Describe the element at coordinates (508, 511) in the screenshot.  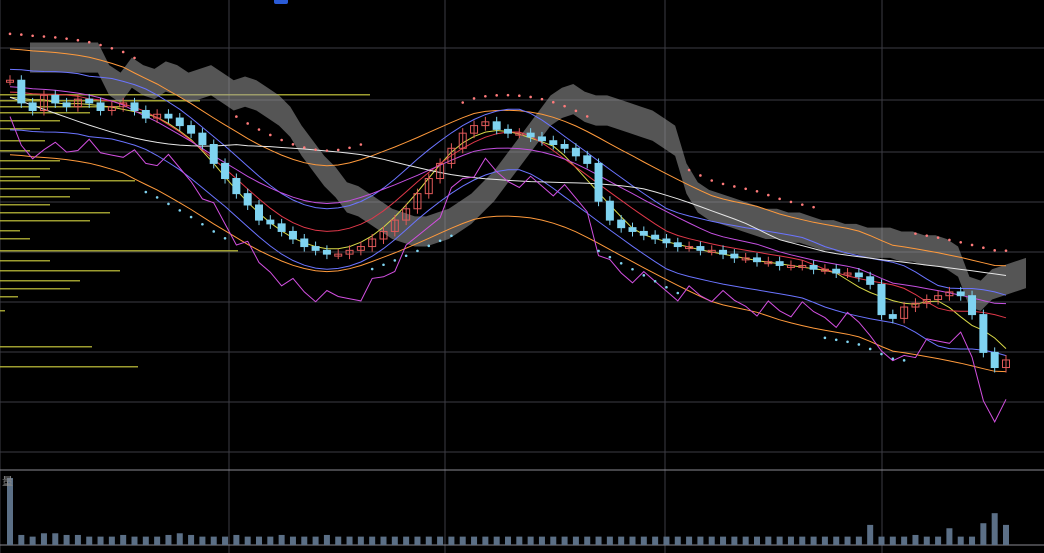
I see `volume-bars` at that location.